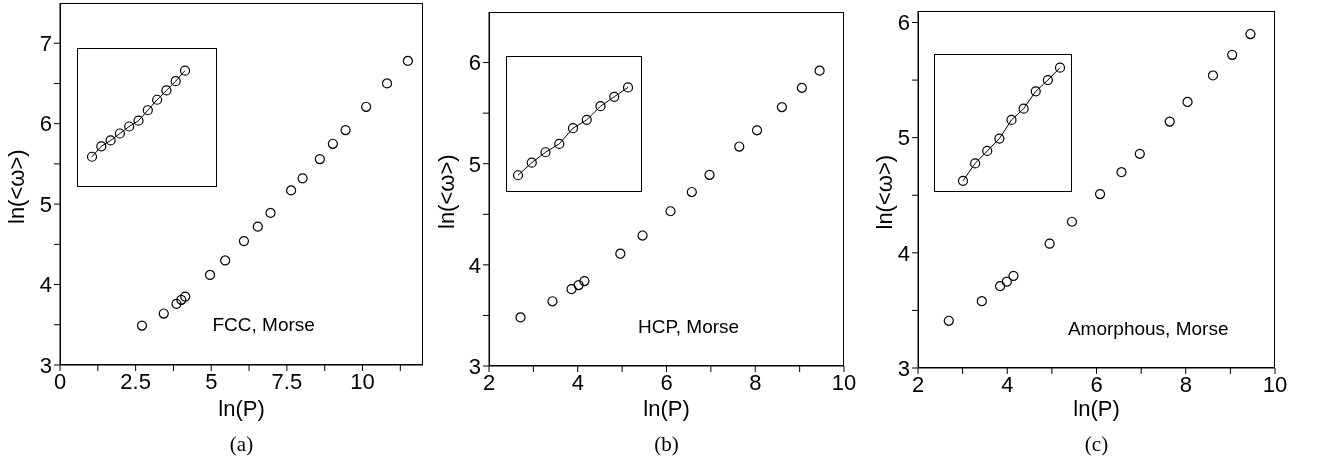  I want to click on annotation: Amorphous, Morse, so click(1148, 329).